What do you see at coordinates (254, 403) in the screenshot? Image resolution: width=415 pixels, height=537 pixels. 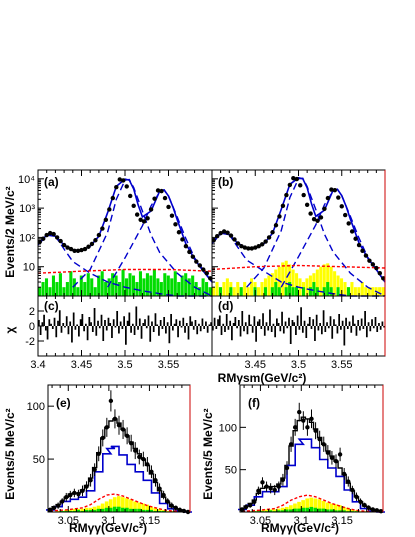 I see `panel-label-f: (f)` at bounding box center [254, 403].